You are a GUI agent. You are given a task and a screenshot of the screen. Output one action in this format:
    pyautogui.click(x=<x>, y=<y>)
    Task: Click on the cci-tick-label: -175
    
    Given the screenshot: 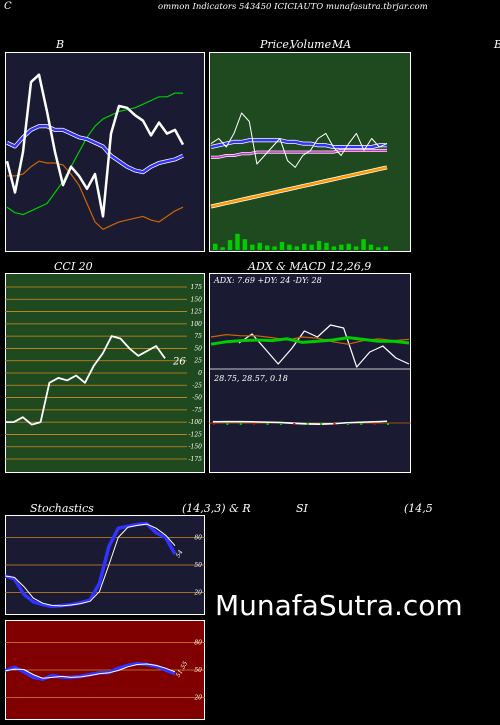 What is the action you would take?
    pyautogui.click(x=196, y=459)
    